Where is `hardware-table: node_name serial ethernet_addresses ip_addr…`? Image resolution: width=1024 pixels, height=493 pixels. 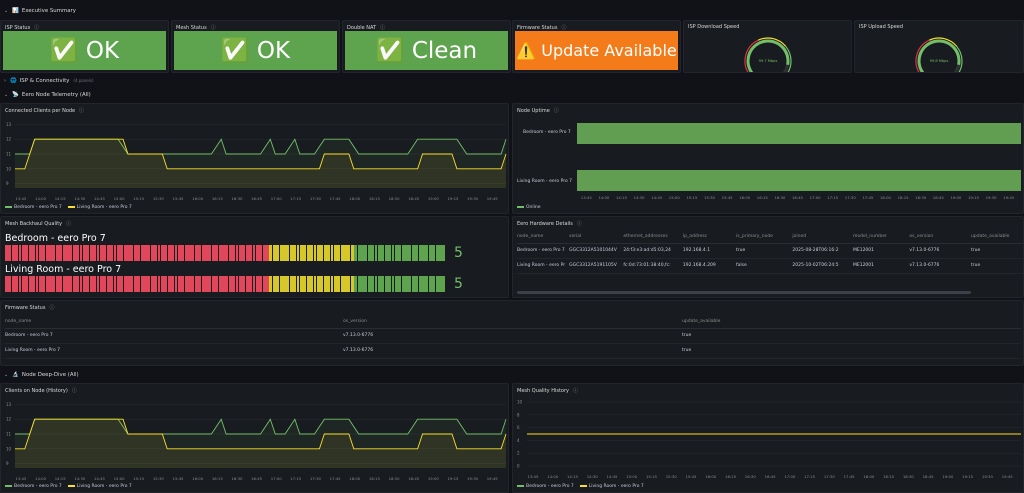 hardware-table: node_name serial ethernet_addresses ip_addr… is located at coordinates (770, 252).